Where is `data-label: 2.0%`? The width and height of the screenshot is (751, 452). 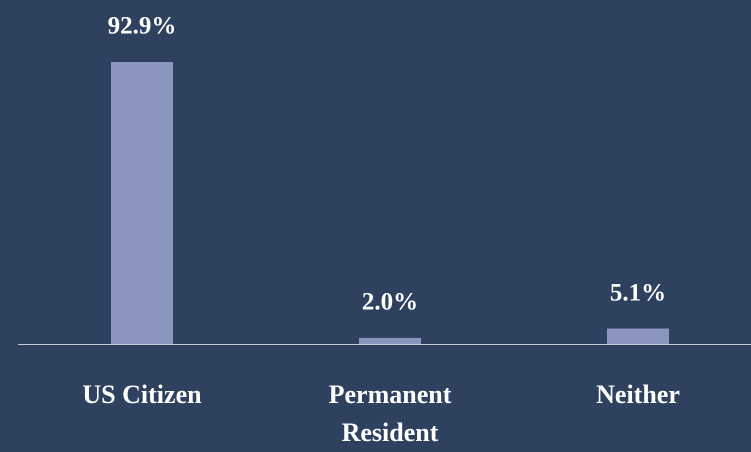
data-label: 2.0% is located at coordinates (390, 302).